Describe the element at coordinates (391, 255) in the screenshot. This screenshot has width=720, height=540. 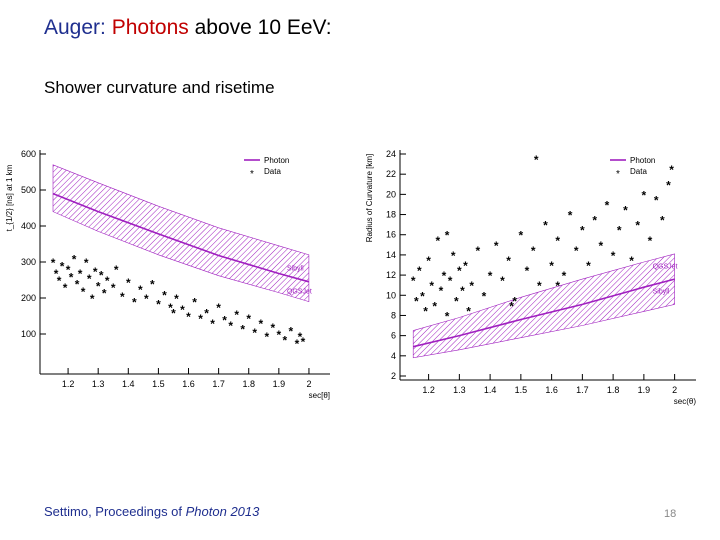
I see `y-tick-label: 14` at that location.